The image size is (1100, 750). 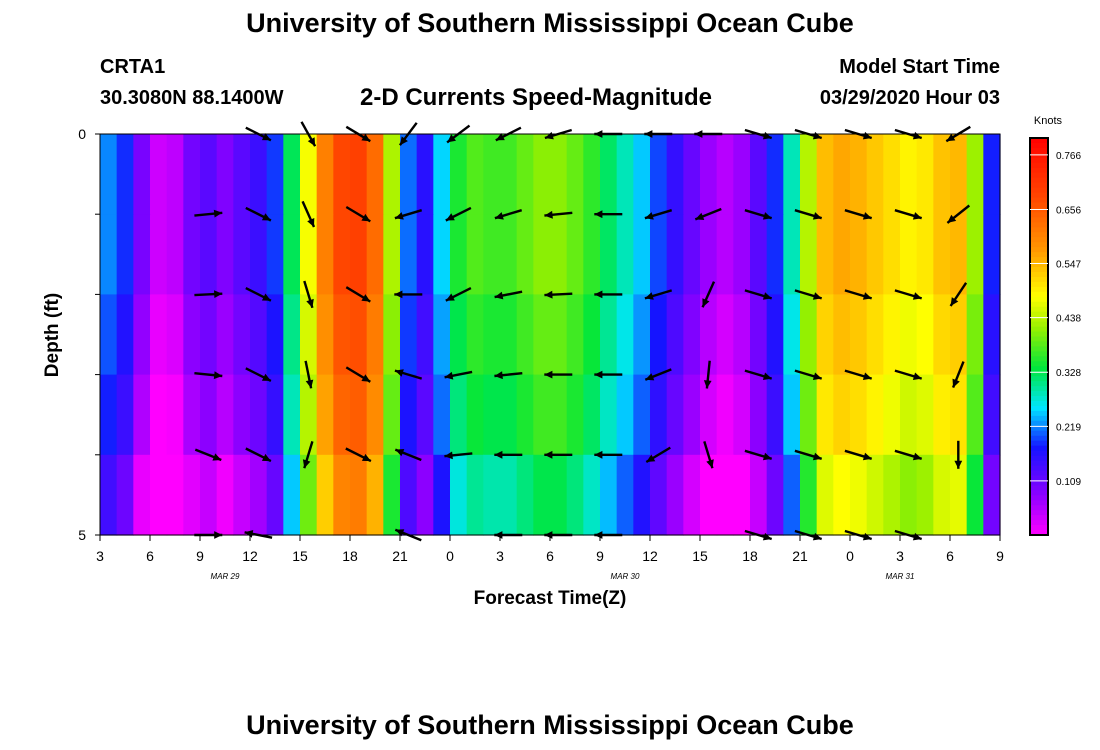 I want to click on x-tick-label: 6, so click(x=150, y=556).